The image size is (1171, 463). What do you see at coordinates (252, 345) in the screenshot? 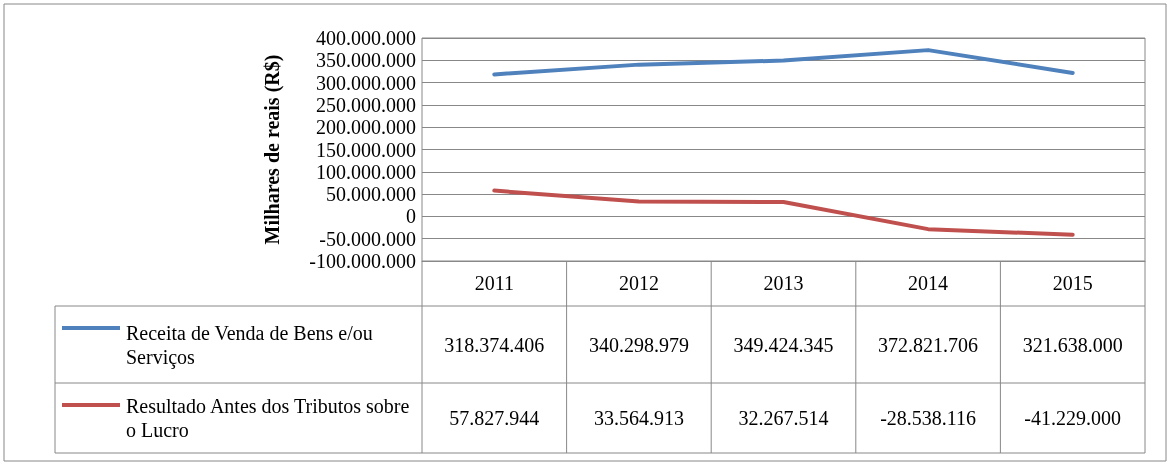
I see `legend-label: Receita de Venda de Bens e/ou Serviços` at bounding box center [252, 345].